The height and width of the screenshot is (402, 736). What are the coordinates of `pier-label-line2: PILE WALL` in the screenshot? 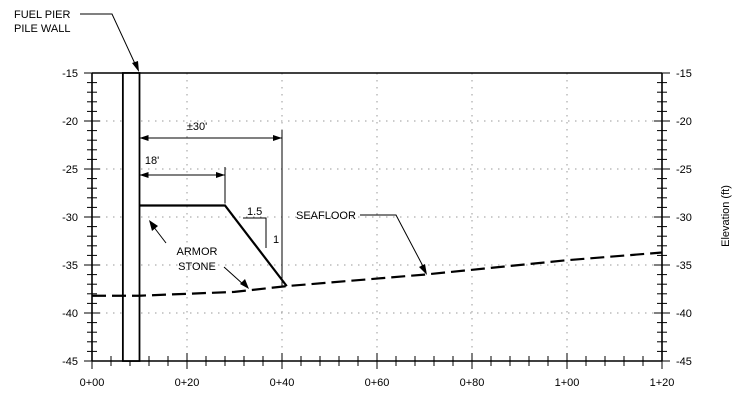 It's located at (42, 29).